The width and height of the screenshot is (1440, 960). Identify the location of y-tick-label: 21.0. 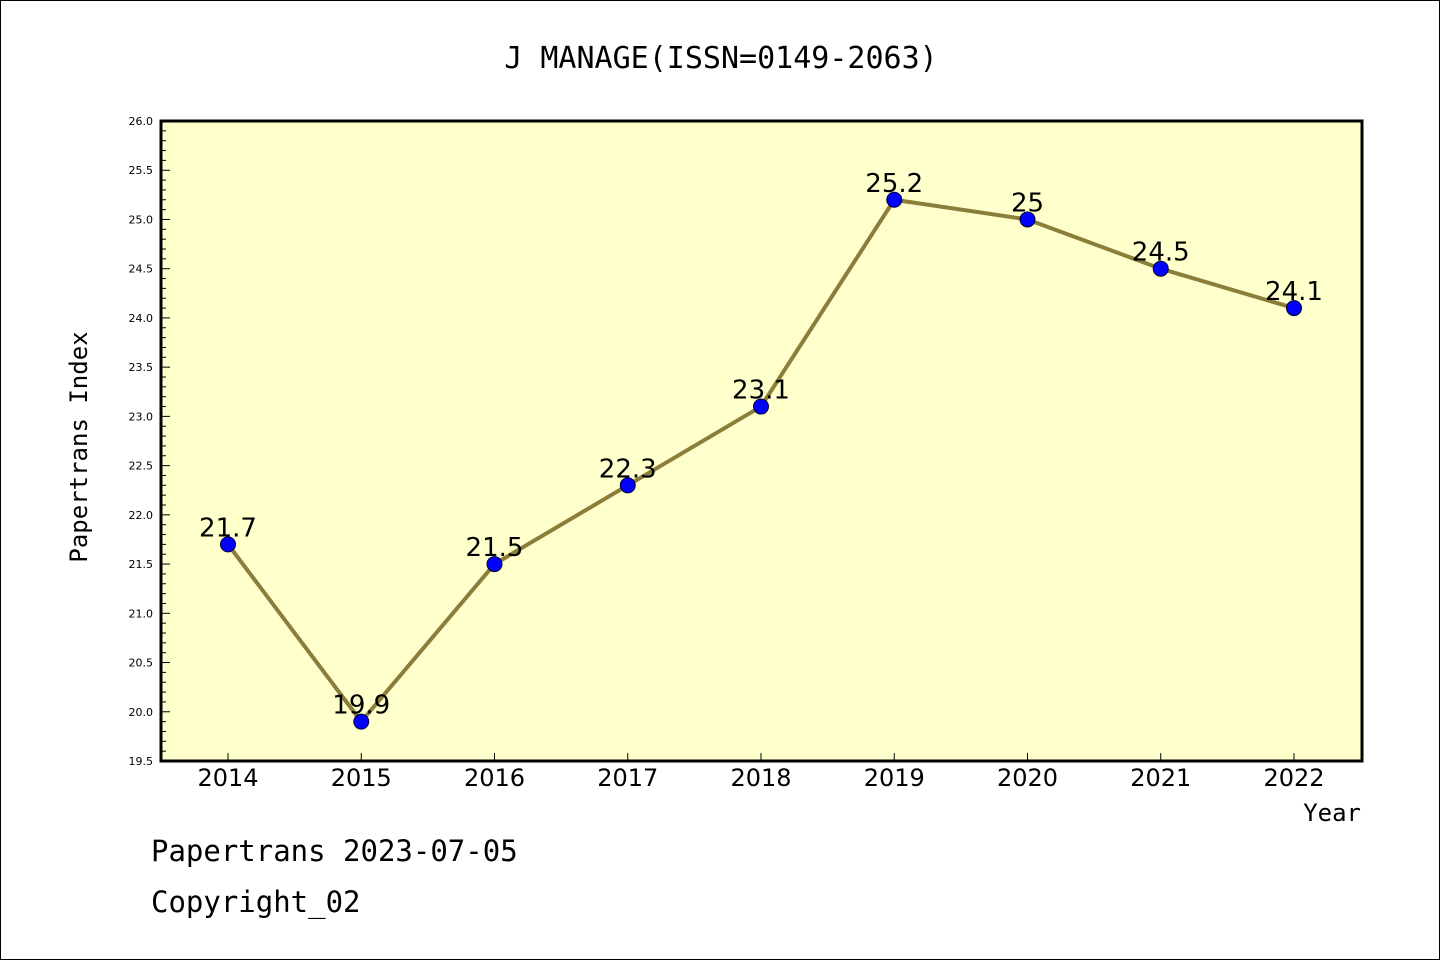
(141, 613).